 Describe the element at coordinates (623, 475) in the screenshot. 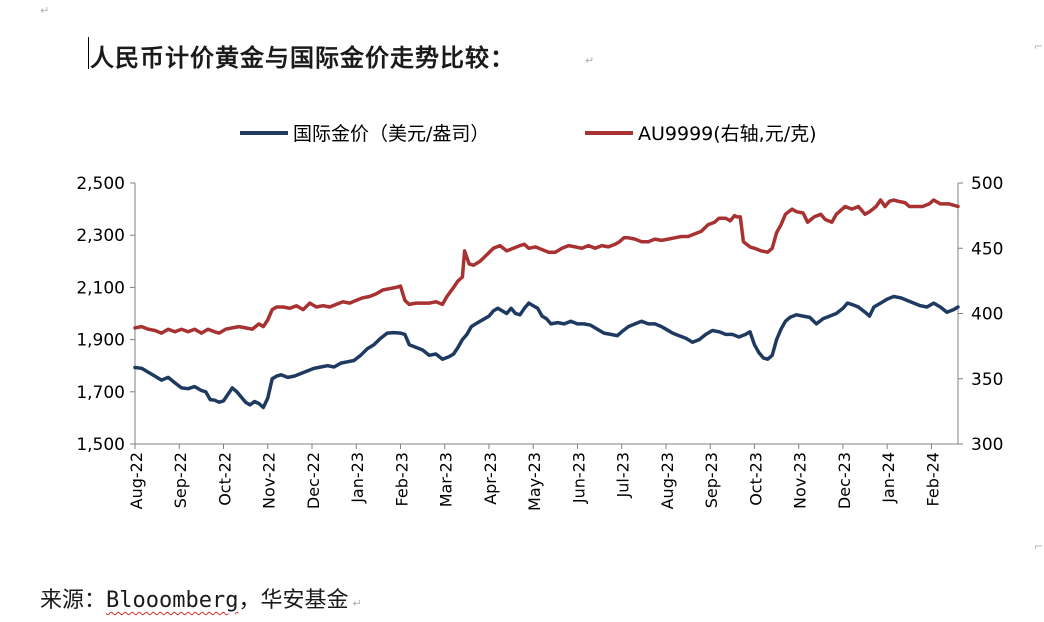

I see `x-tick-label: Jul-23` at that location.